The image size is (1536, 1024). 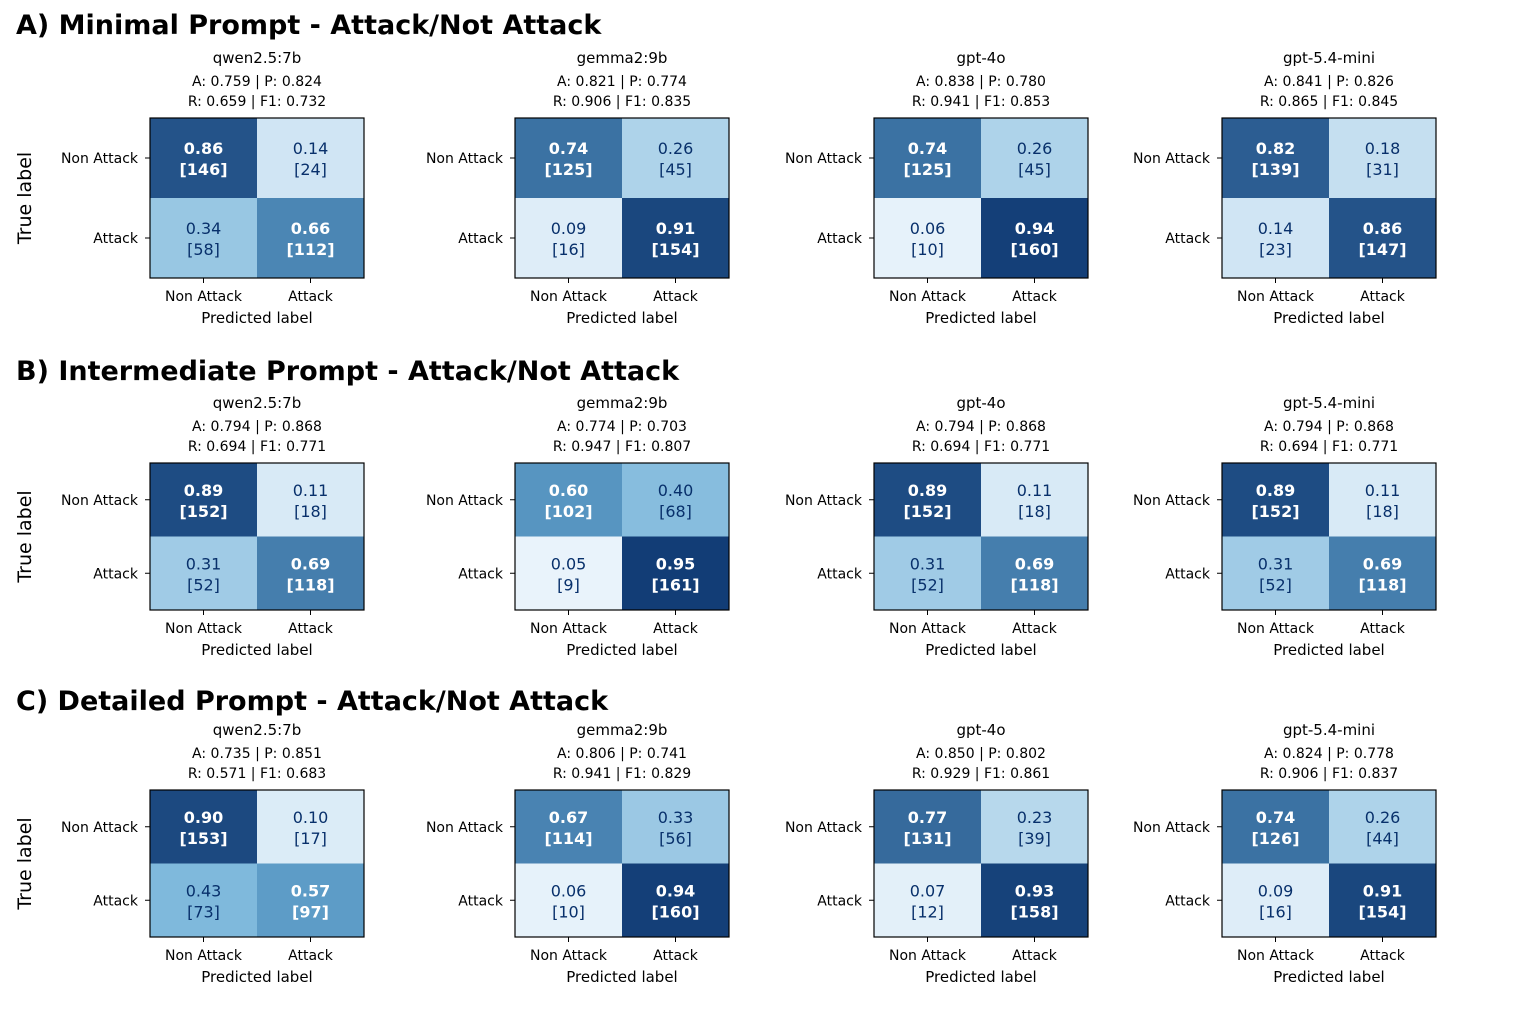 What do you see at coordinates (1329, 427) in the screenshot?
I see `metrics-line-1: A: 0.794 | P: 0.868` at bounding box center [1329, 427].